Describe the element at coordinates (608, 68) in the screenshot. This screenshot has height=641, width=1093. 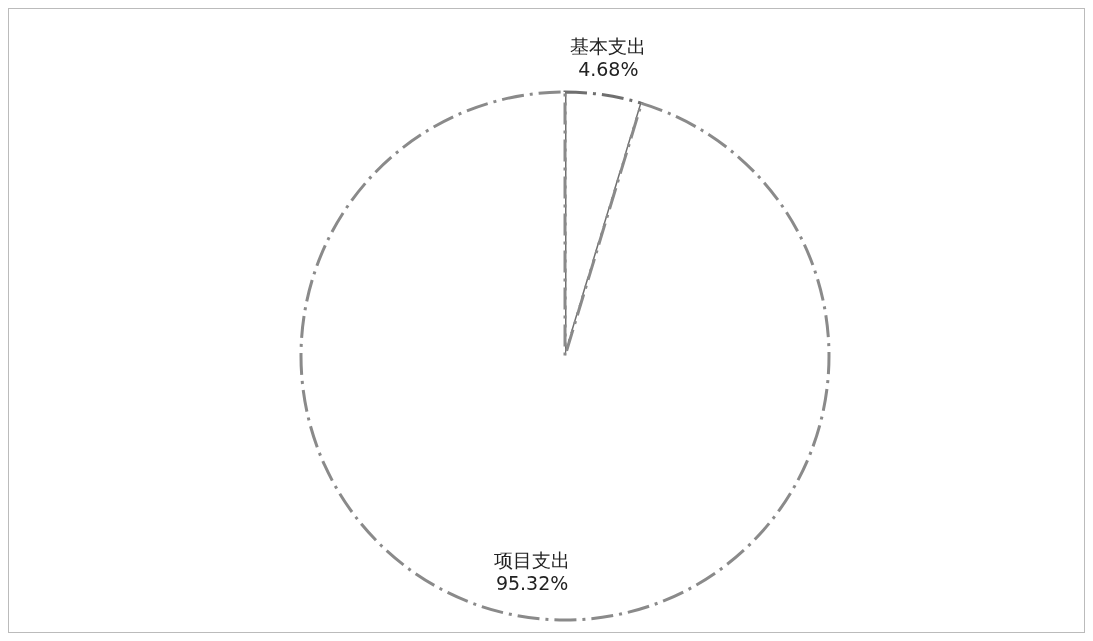
I see `data-label: 4.68%` at that location.